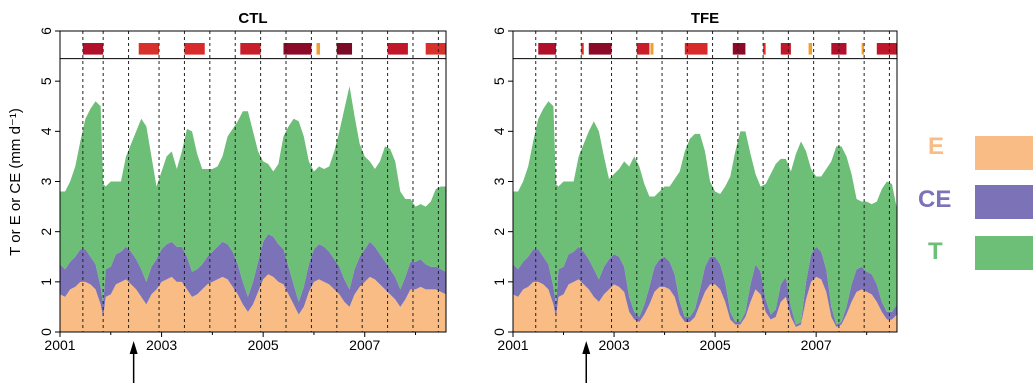 The image size is (1033, 386). What do you see at coordinates (1004, 202) in the screenshot?
I see `legend-swatch-ce` at bounding box center [1004, 202].